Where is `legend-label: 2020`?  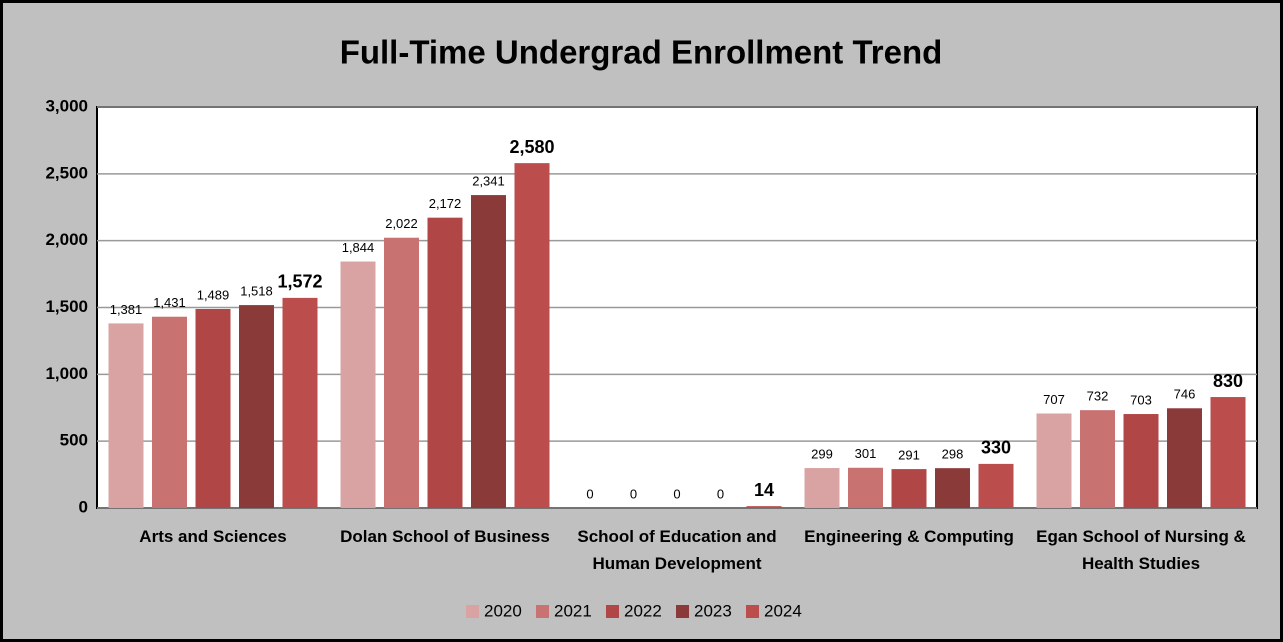
legend-label: 2020 is located at coordinates (503, 610).